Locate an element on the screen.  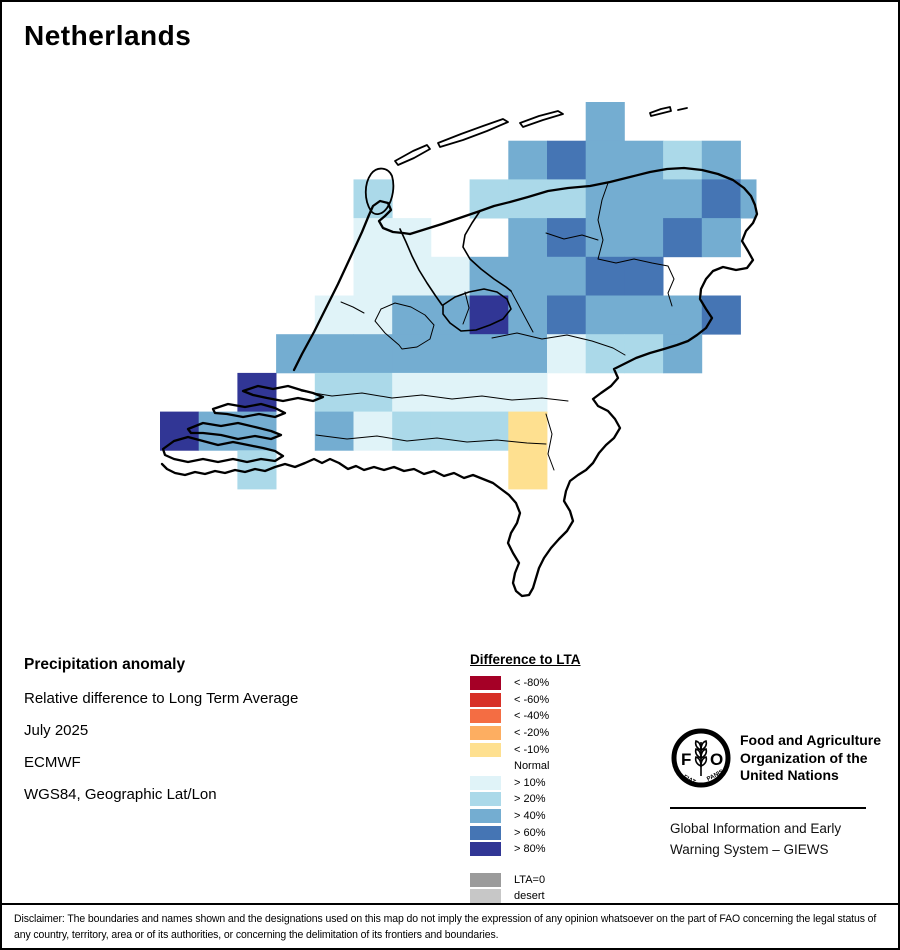
legend-label: desert is located at coordinates (529, 896).